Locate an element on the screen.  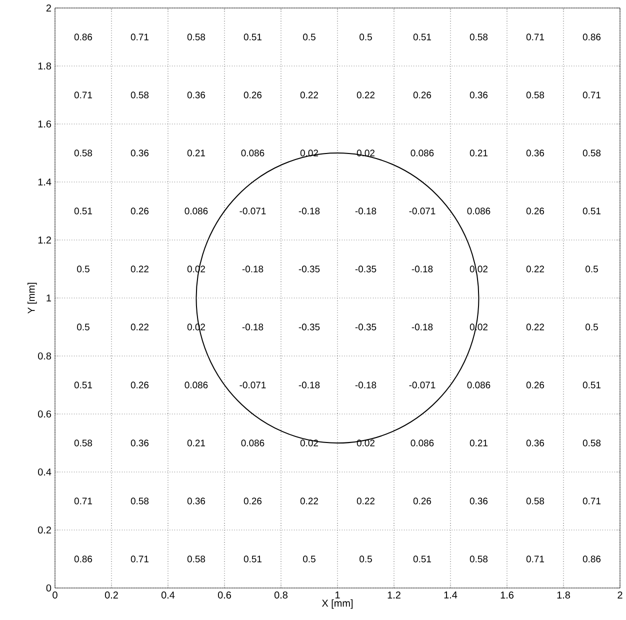
x-tick-label: 0 is located at coordinates (55, 595).